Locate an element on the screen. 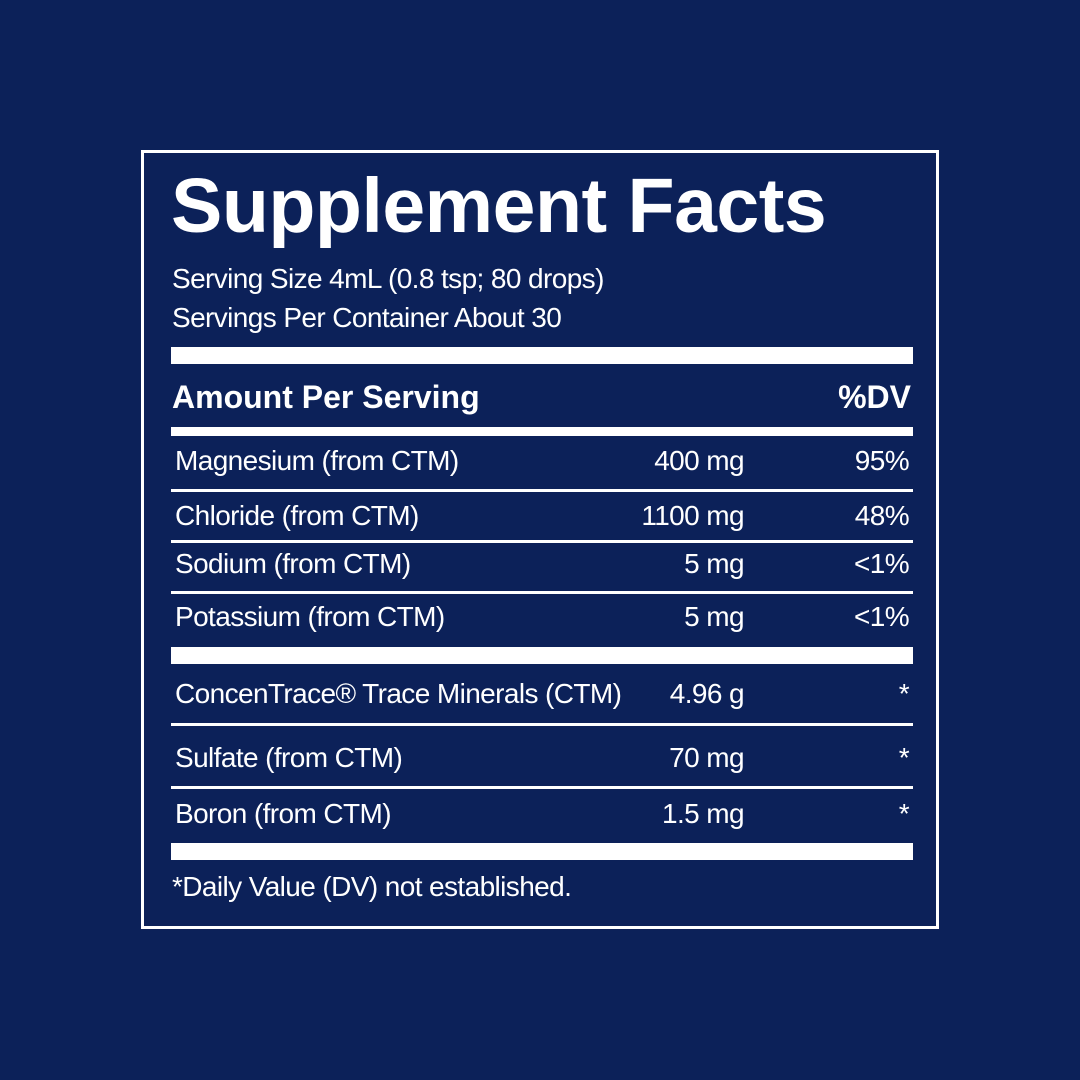 The image size is (1080, 1080). nutrient-name: Sodium (from CTM) is located at coordinates (293, 563).